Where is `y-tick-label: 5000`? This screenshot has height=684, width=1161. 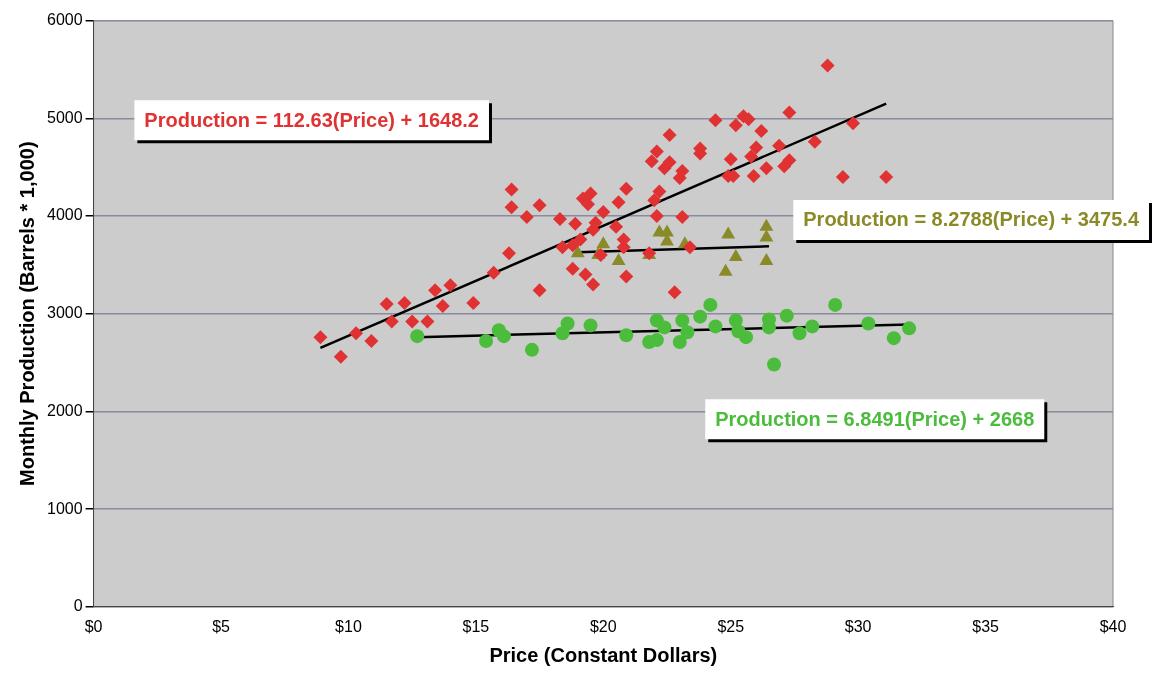 y-tick-label: 5000 is located at coordinates (65, 117).